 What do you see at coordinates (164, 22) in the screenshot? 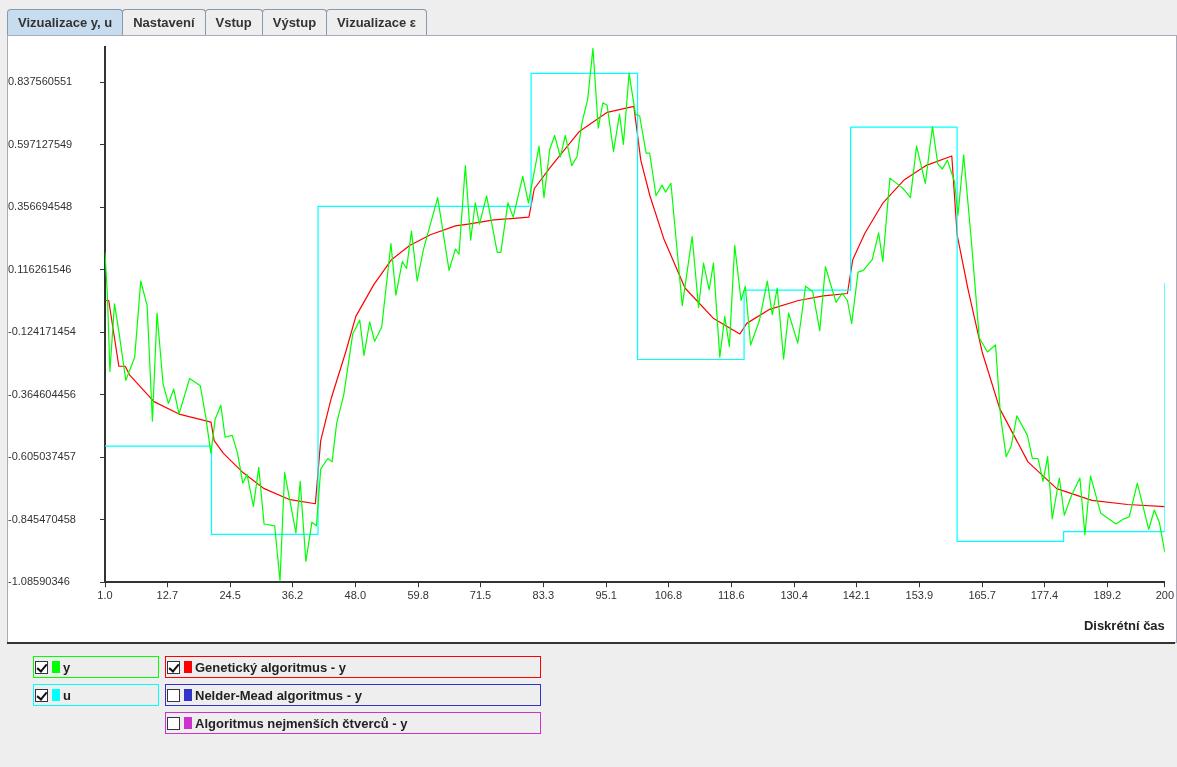
I see `text: Nastavení` at bounding box center [164, 22].